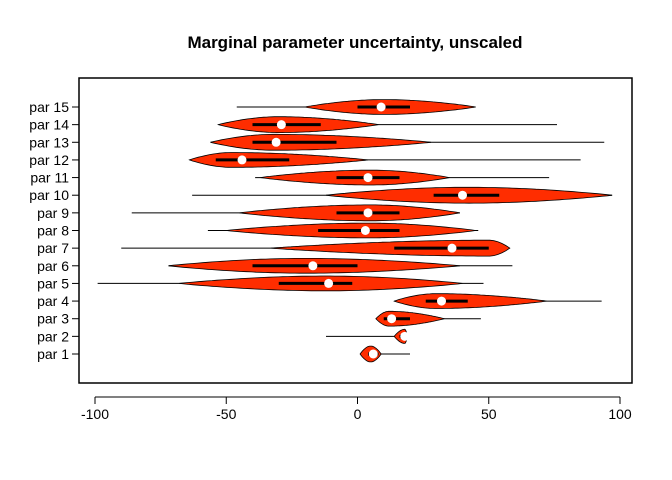  Describe the element at coordinates (49, 178) in the screenshot. I see `y-tick-label: par 11` at that location.